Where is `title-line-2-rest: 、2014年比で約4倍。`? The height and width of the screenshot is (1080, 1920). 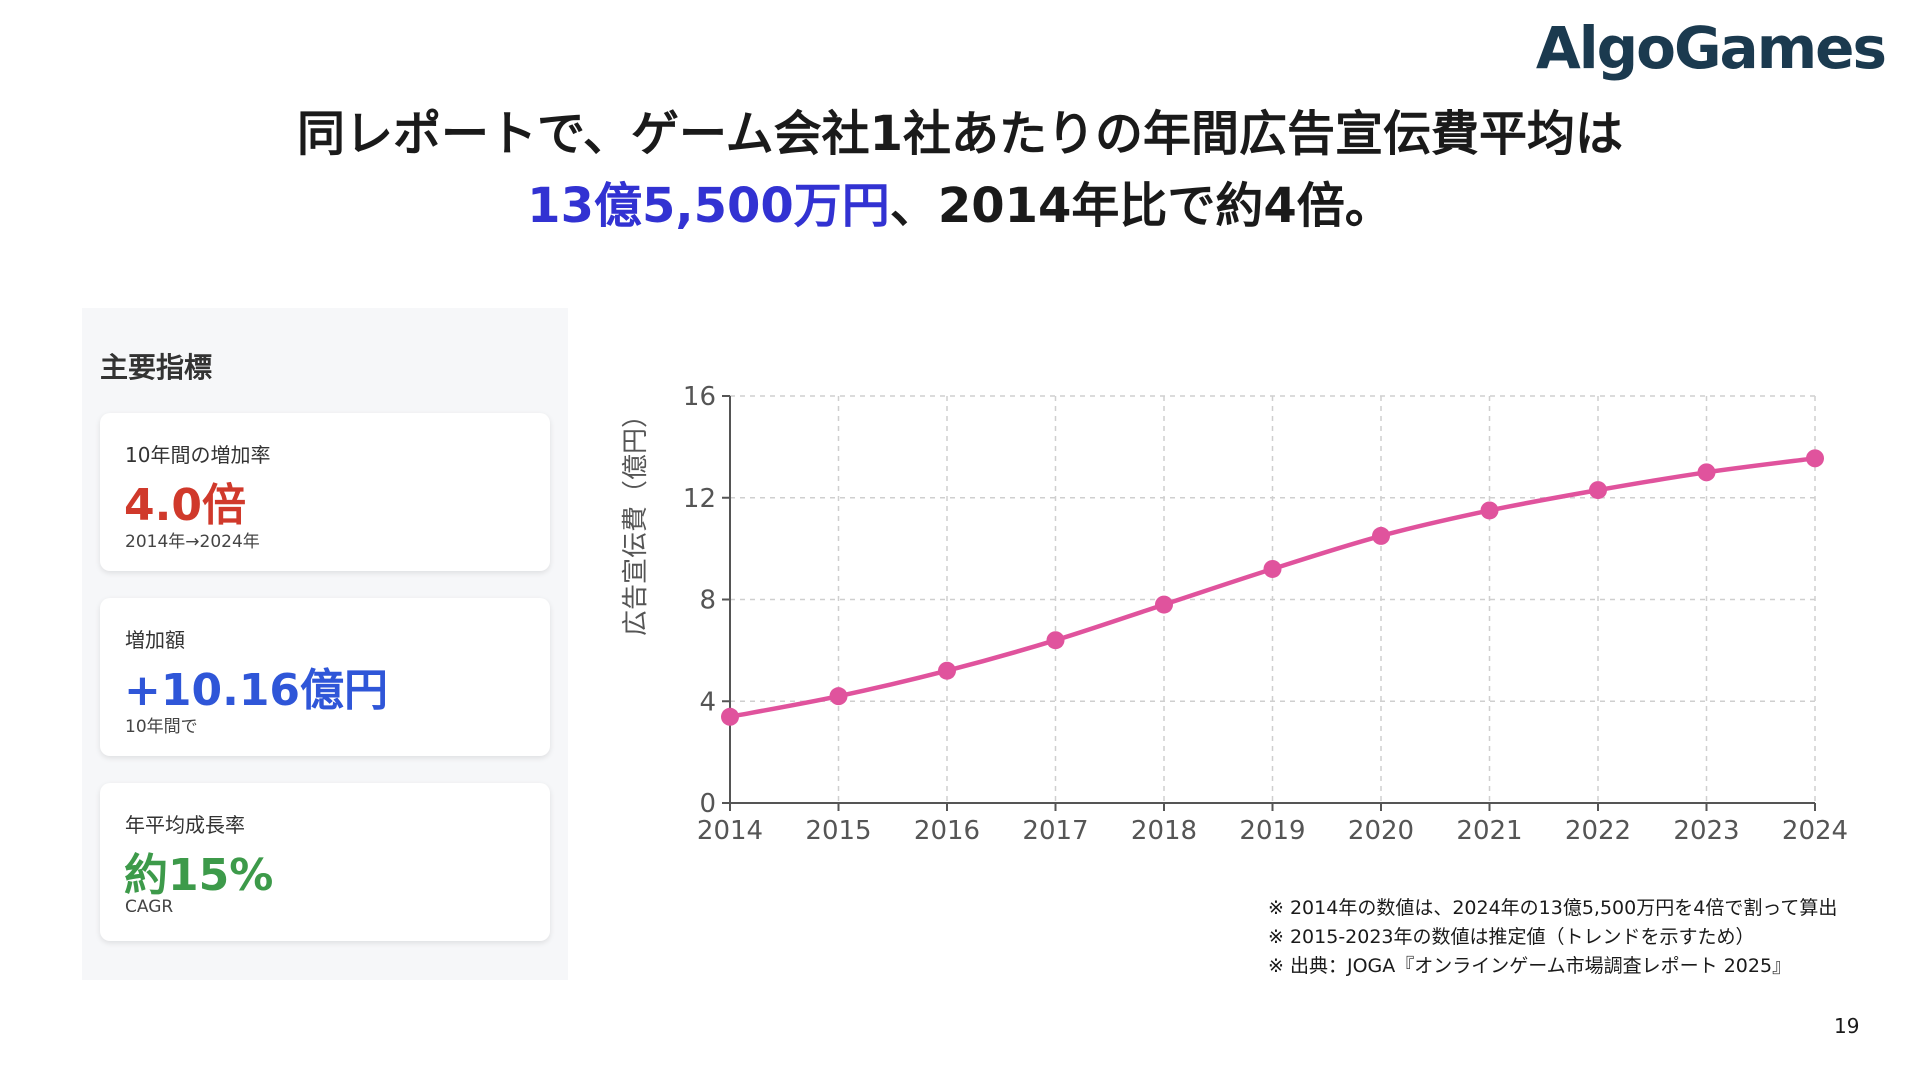
title-line-2-rest: 、2014年比で約4倍。 is located at coordinates (1141, 206).